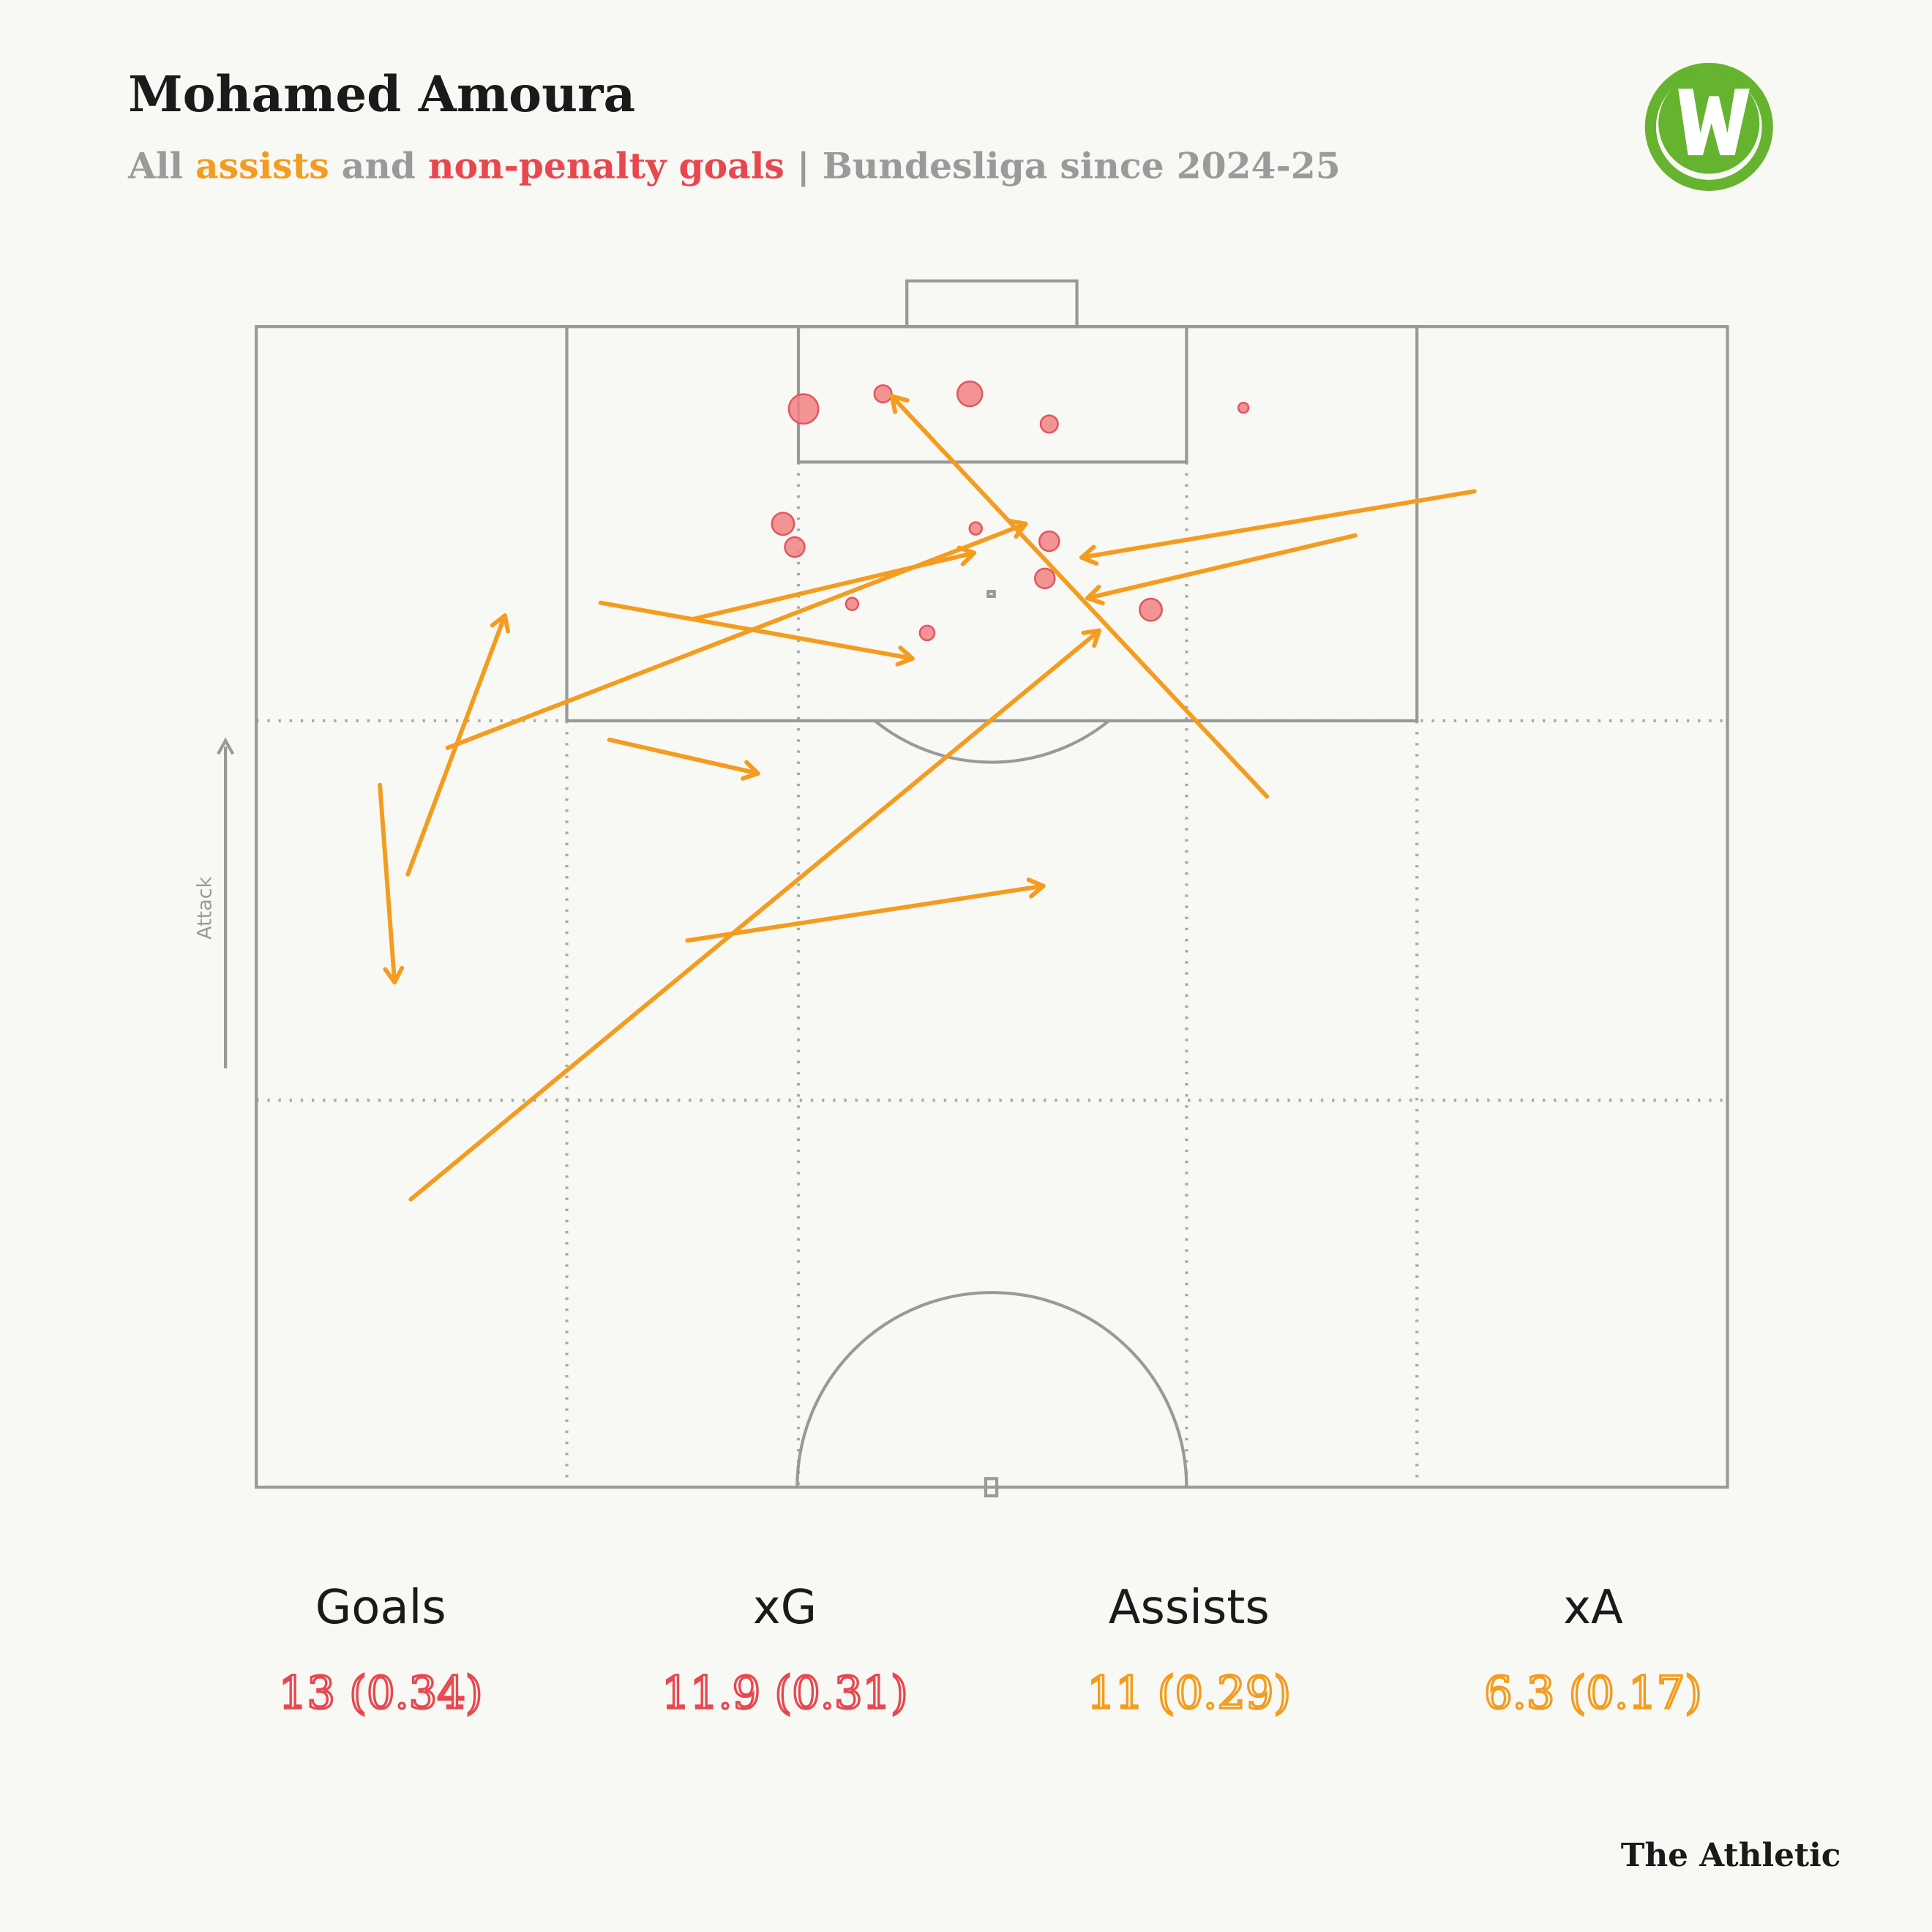 Image resolution: width=1932 pixels, height=1932 pixels. What do you see at coordinates (991, 594) in the screenshot?
I see `penalty-spot` at bounding box center [991, 594].